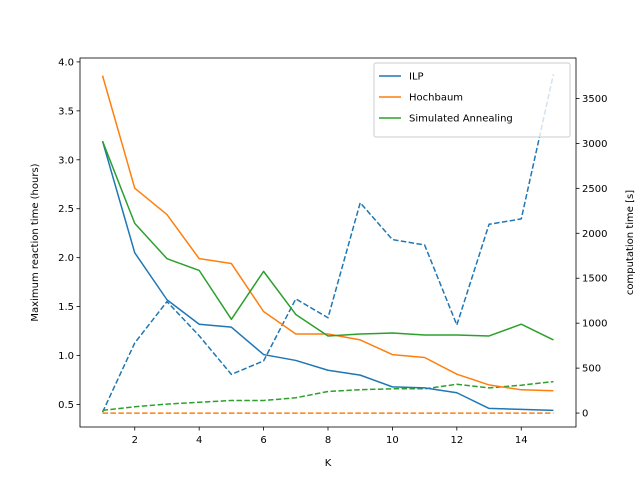 Image resolution: width=640 pixels, height=480 pixels. What do you see at coordinates (66, 62) in the screenshot?
I see `y-tick-label: 4.0` at bounding box center [66, 62].